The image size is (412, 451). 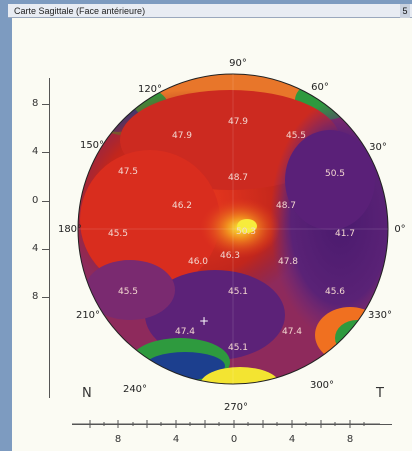 I want to click on y-tick-label: 0, so click(x=35, y=200).